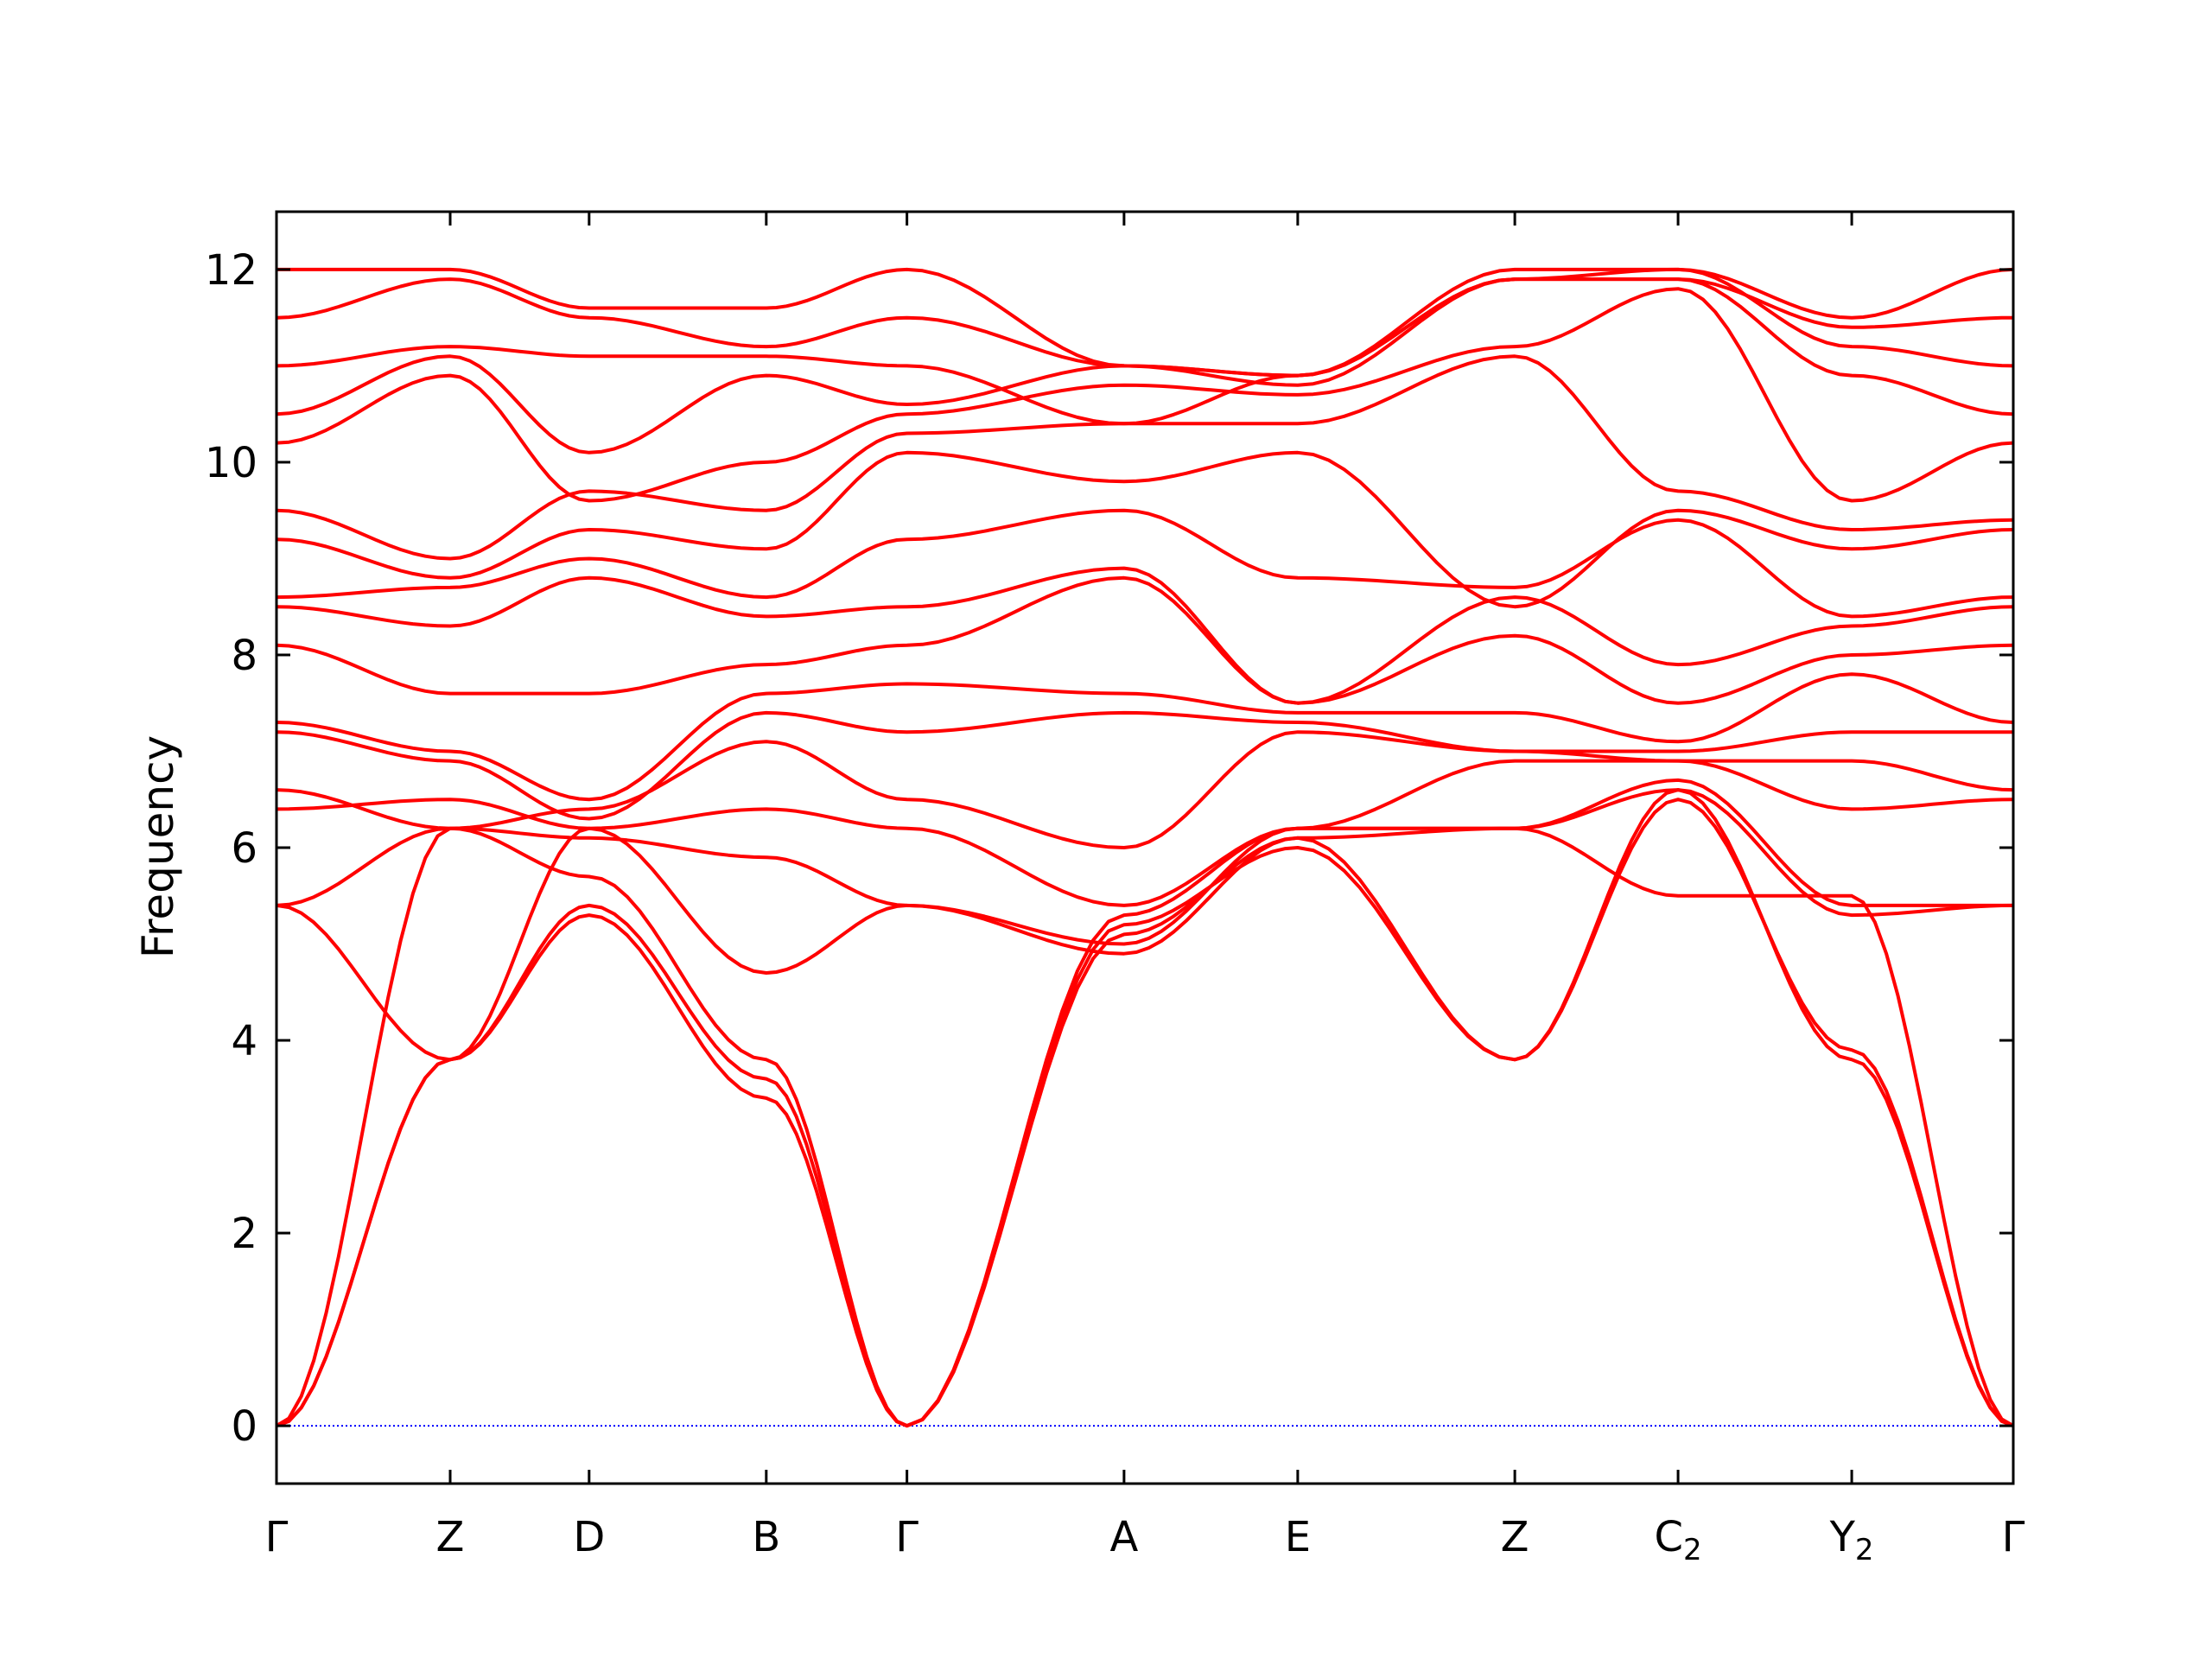 The height and width of the screenshot is (1659, 2212). I want to click on x-tick-label: B, so click(766, 1537).